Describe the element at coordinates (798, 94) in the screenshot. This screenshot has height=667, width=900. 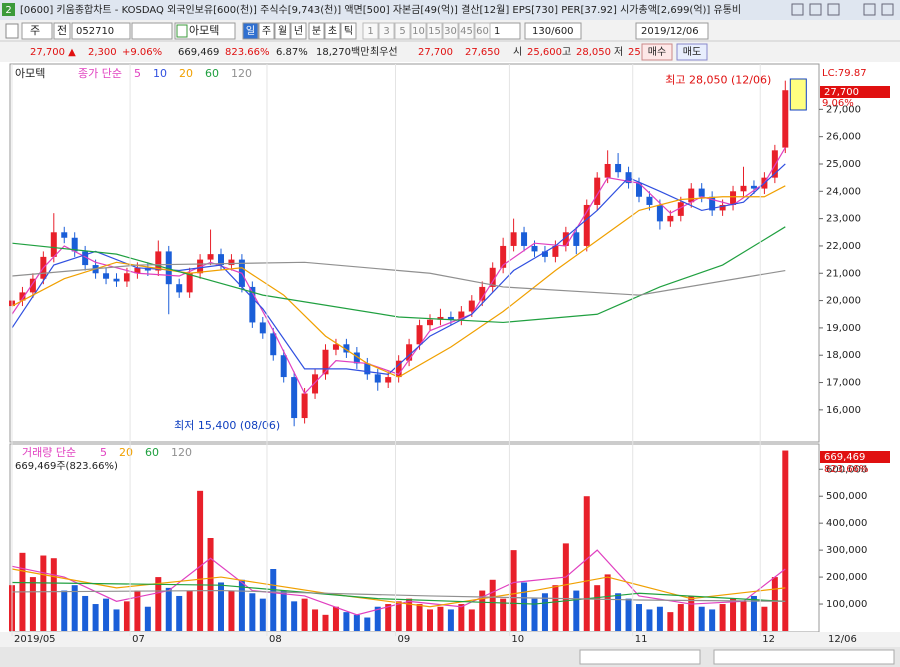
I see `highlight-box` at that location.